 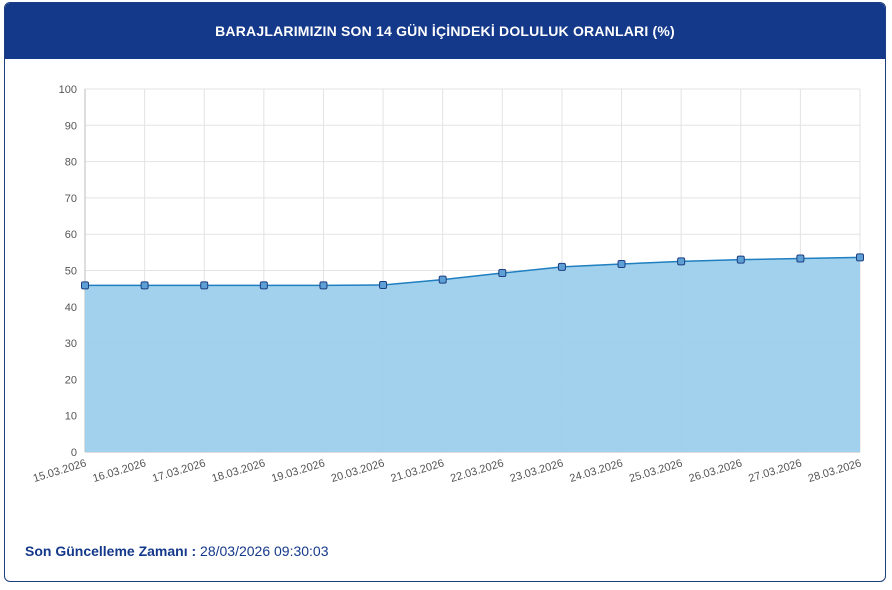 What do you see at coordinates (656, 471) in the screenshot?
I see `x-tick-label: 25.03.2026` at bounding box center [656, 471].